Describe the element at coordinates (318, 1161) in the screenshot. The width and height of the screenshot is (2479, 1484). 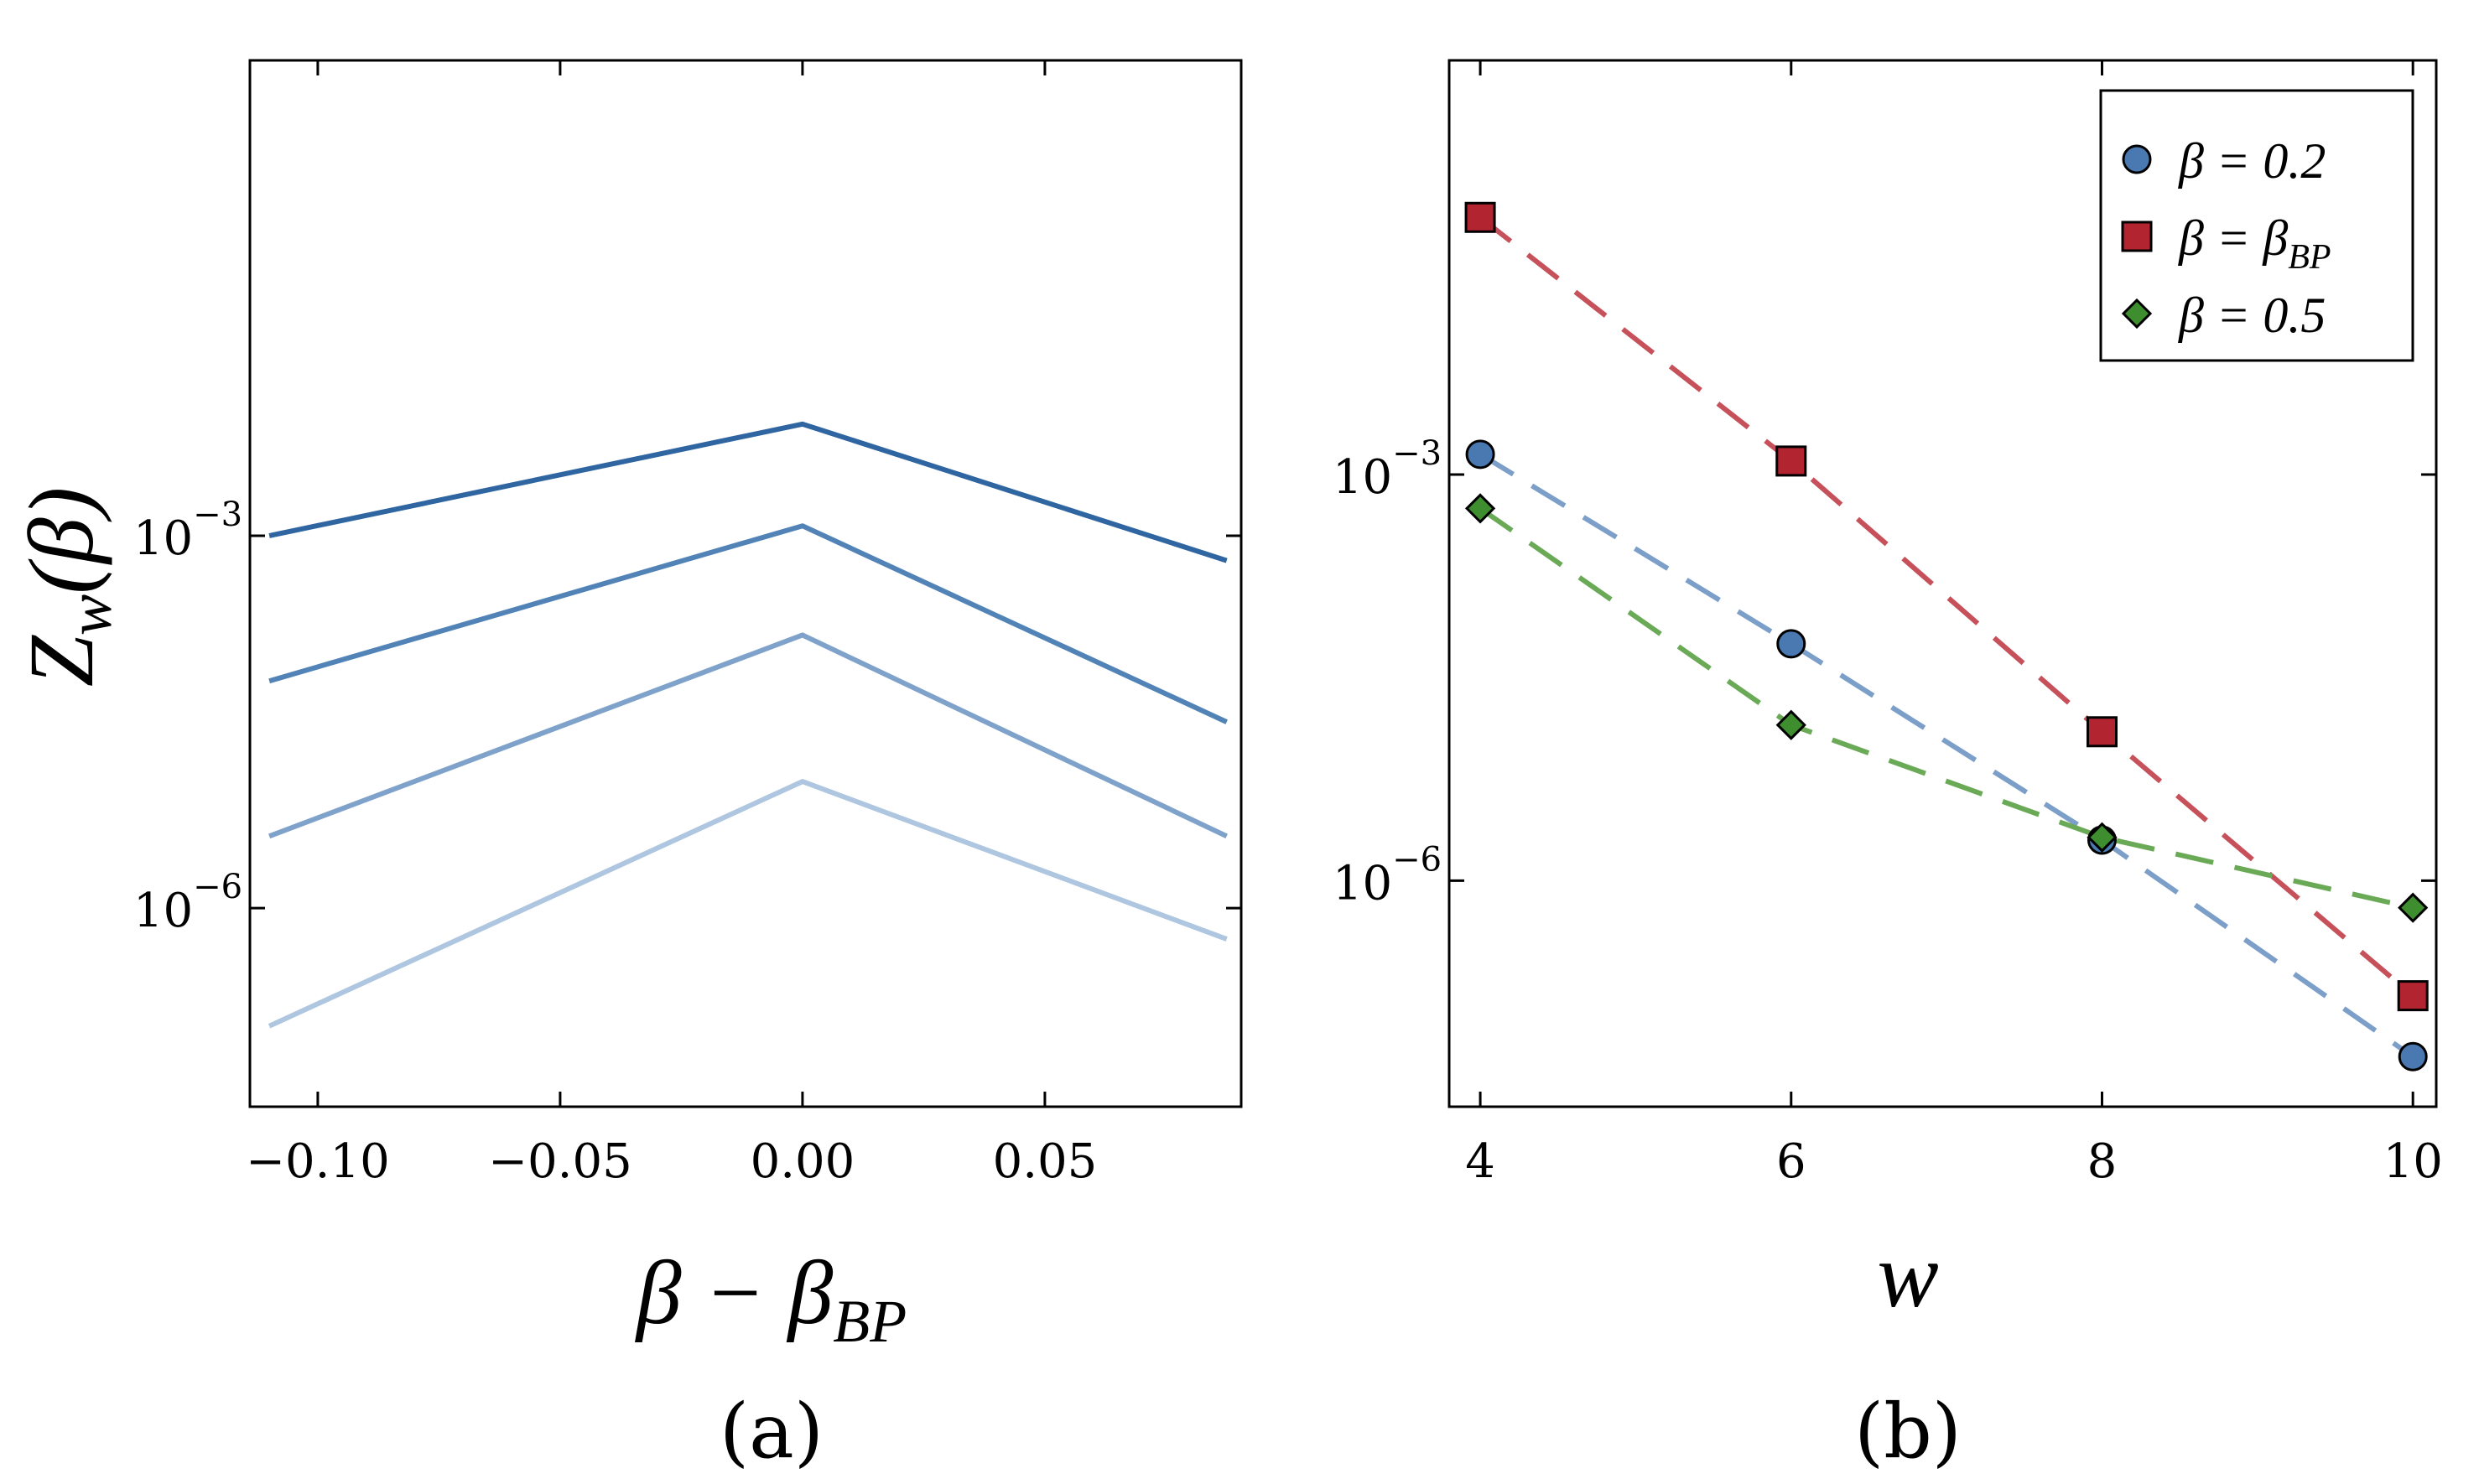
I see `panel-a-xtick-label: −0.10` at that location.